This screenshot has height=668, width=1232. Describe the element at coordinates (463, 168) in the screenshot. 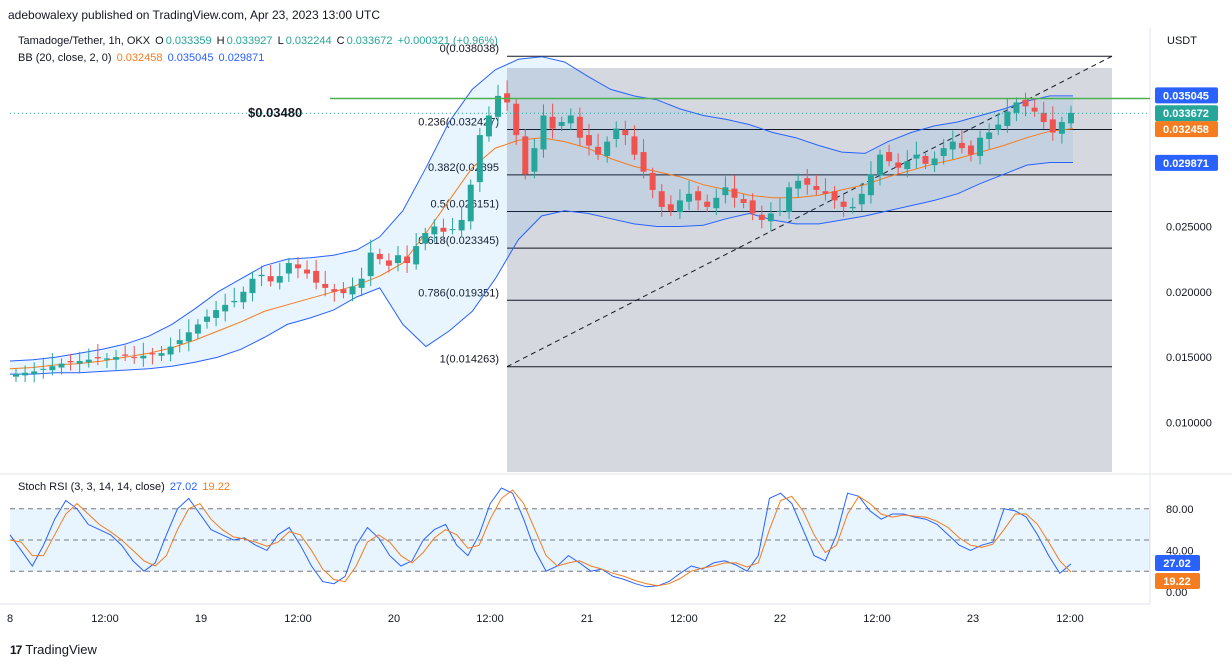

I see `fib-level-label: 0.382(0.02895` at that location.